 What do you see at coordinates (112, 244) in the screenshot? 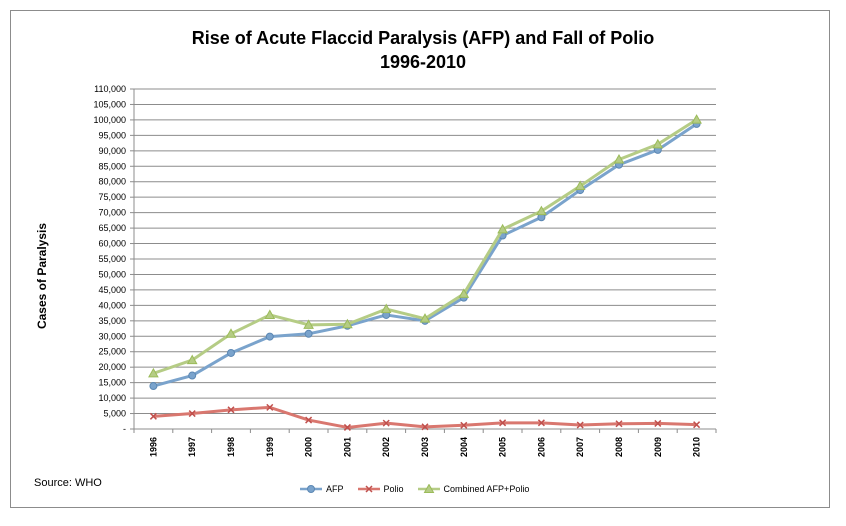
I see `y-tick-label: 60,000` at bounding box center [112, 244].